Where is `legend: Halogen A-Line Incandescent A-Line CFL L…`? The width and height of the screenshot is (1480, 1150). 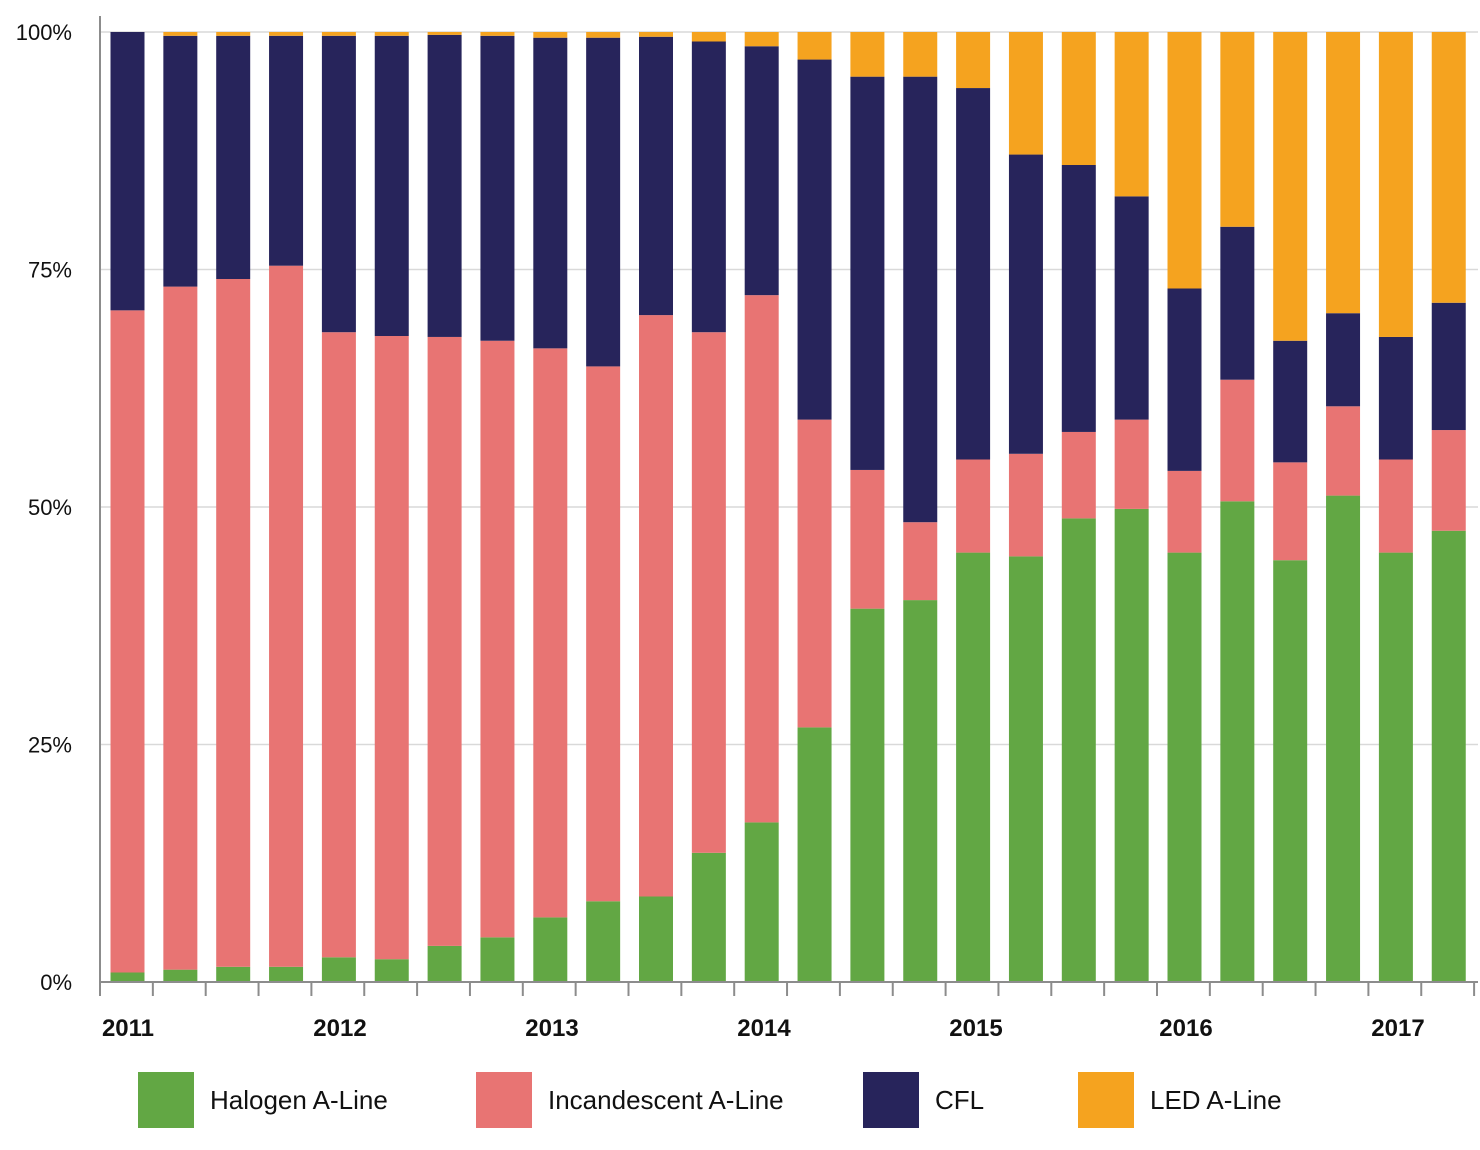
legend: Halogen A-Line Incandescent A-Line CFL L… is located at coordinates (788, 1100).